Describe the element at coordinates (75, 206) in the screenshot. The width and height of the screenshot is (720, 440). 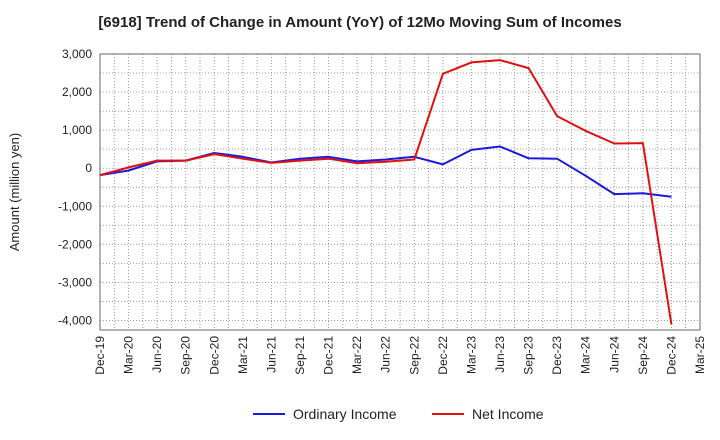
I see `y-tick-label: -1,000` at that location.